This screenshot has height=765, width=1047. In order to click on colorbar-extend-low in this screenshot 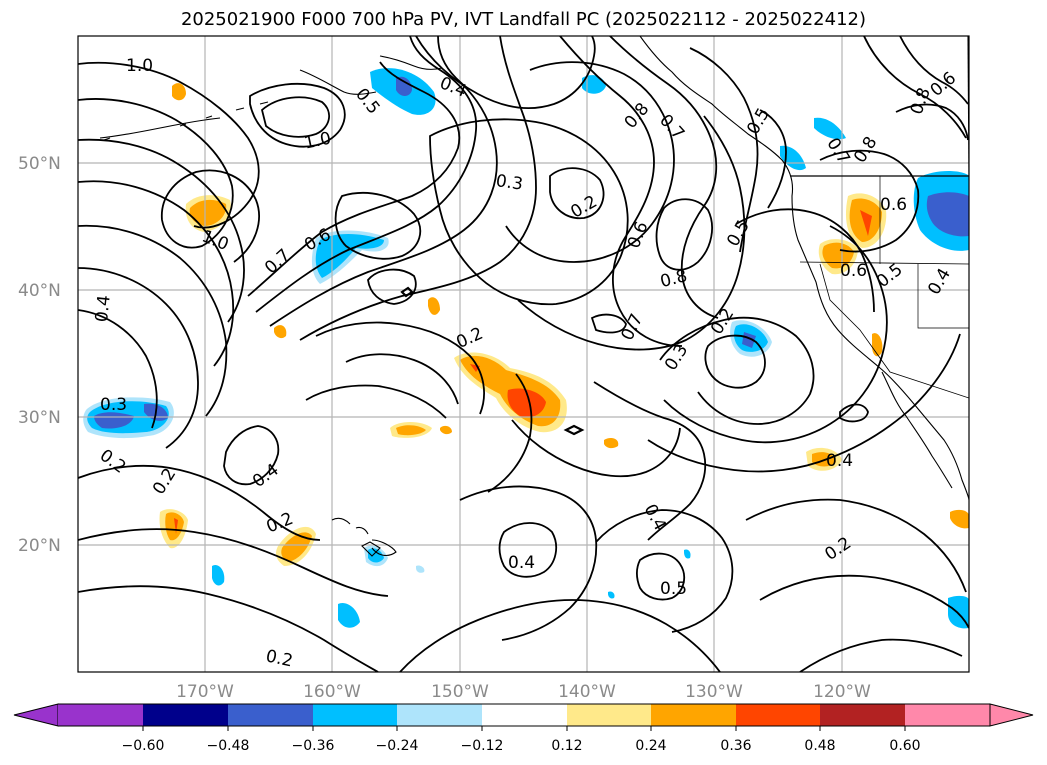, I will do `click(36, 715)`.